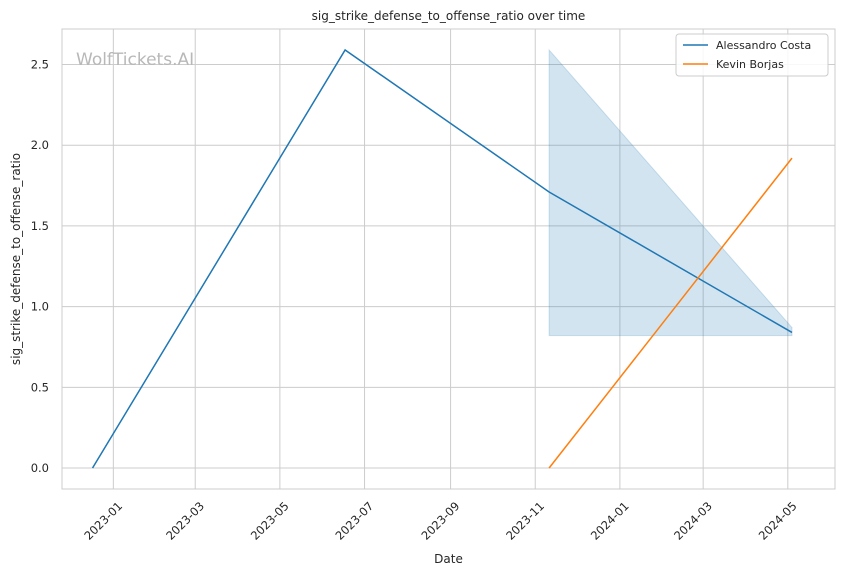  Describe the element at coordinates (750, 64) in the screenshot. I see `legend-label: Kevin Borjas` at that location.